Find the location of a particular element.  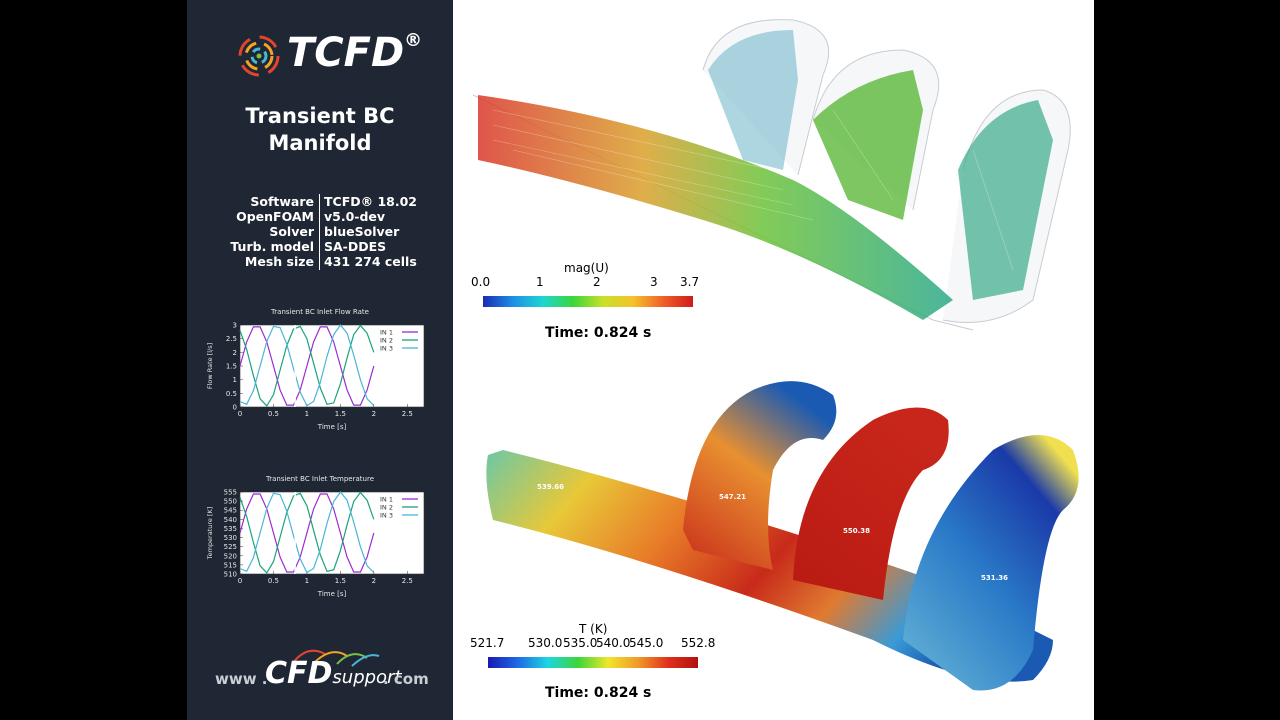

colorbar-t-tick: 540.0 is located at coordinates (613, 643).